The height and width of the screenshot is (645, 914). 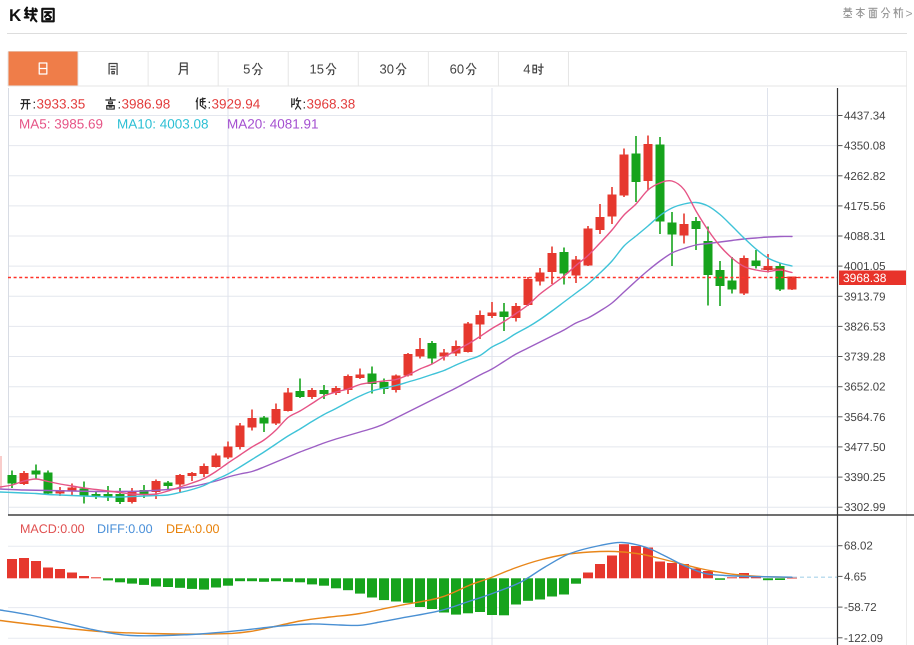 What do you see at coordinates (865, 358) in the screenshot?
I see `svg-text: 3739.28` at bounding box center [865, 358].